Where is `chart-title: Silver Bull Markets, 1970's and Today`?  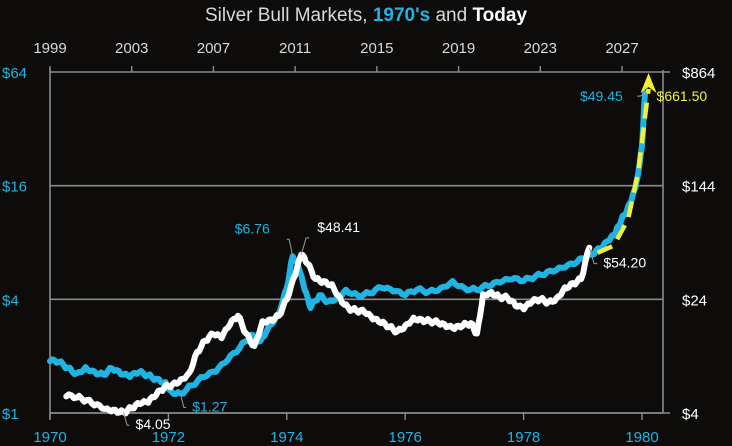
chart-title: Silver Bull Markets, 1970's and Today is located at coordinates (366, 15).